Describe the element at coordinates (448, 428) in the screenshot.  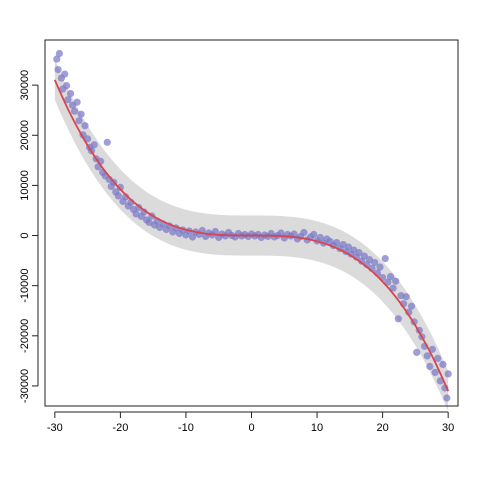
I see `x-tick-label: 30` at that location.